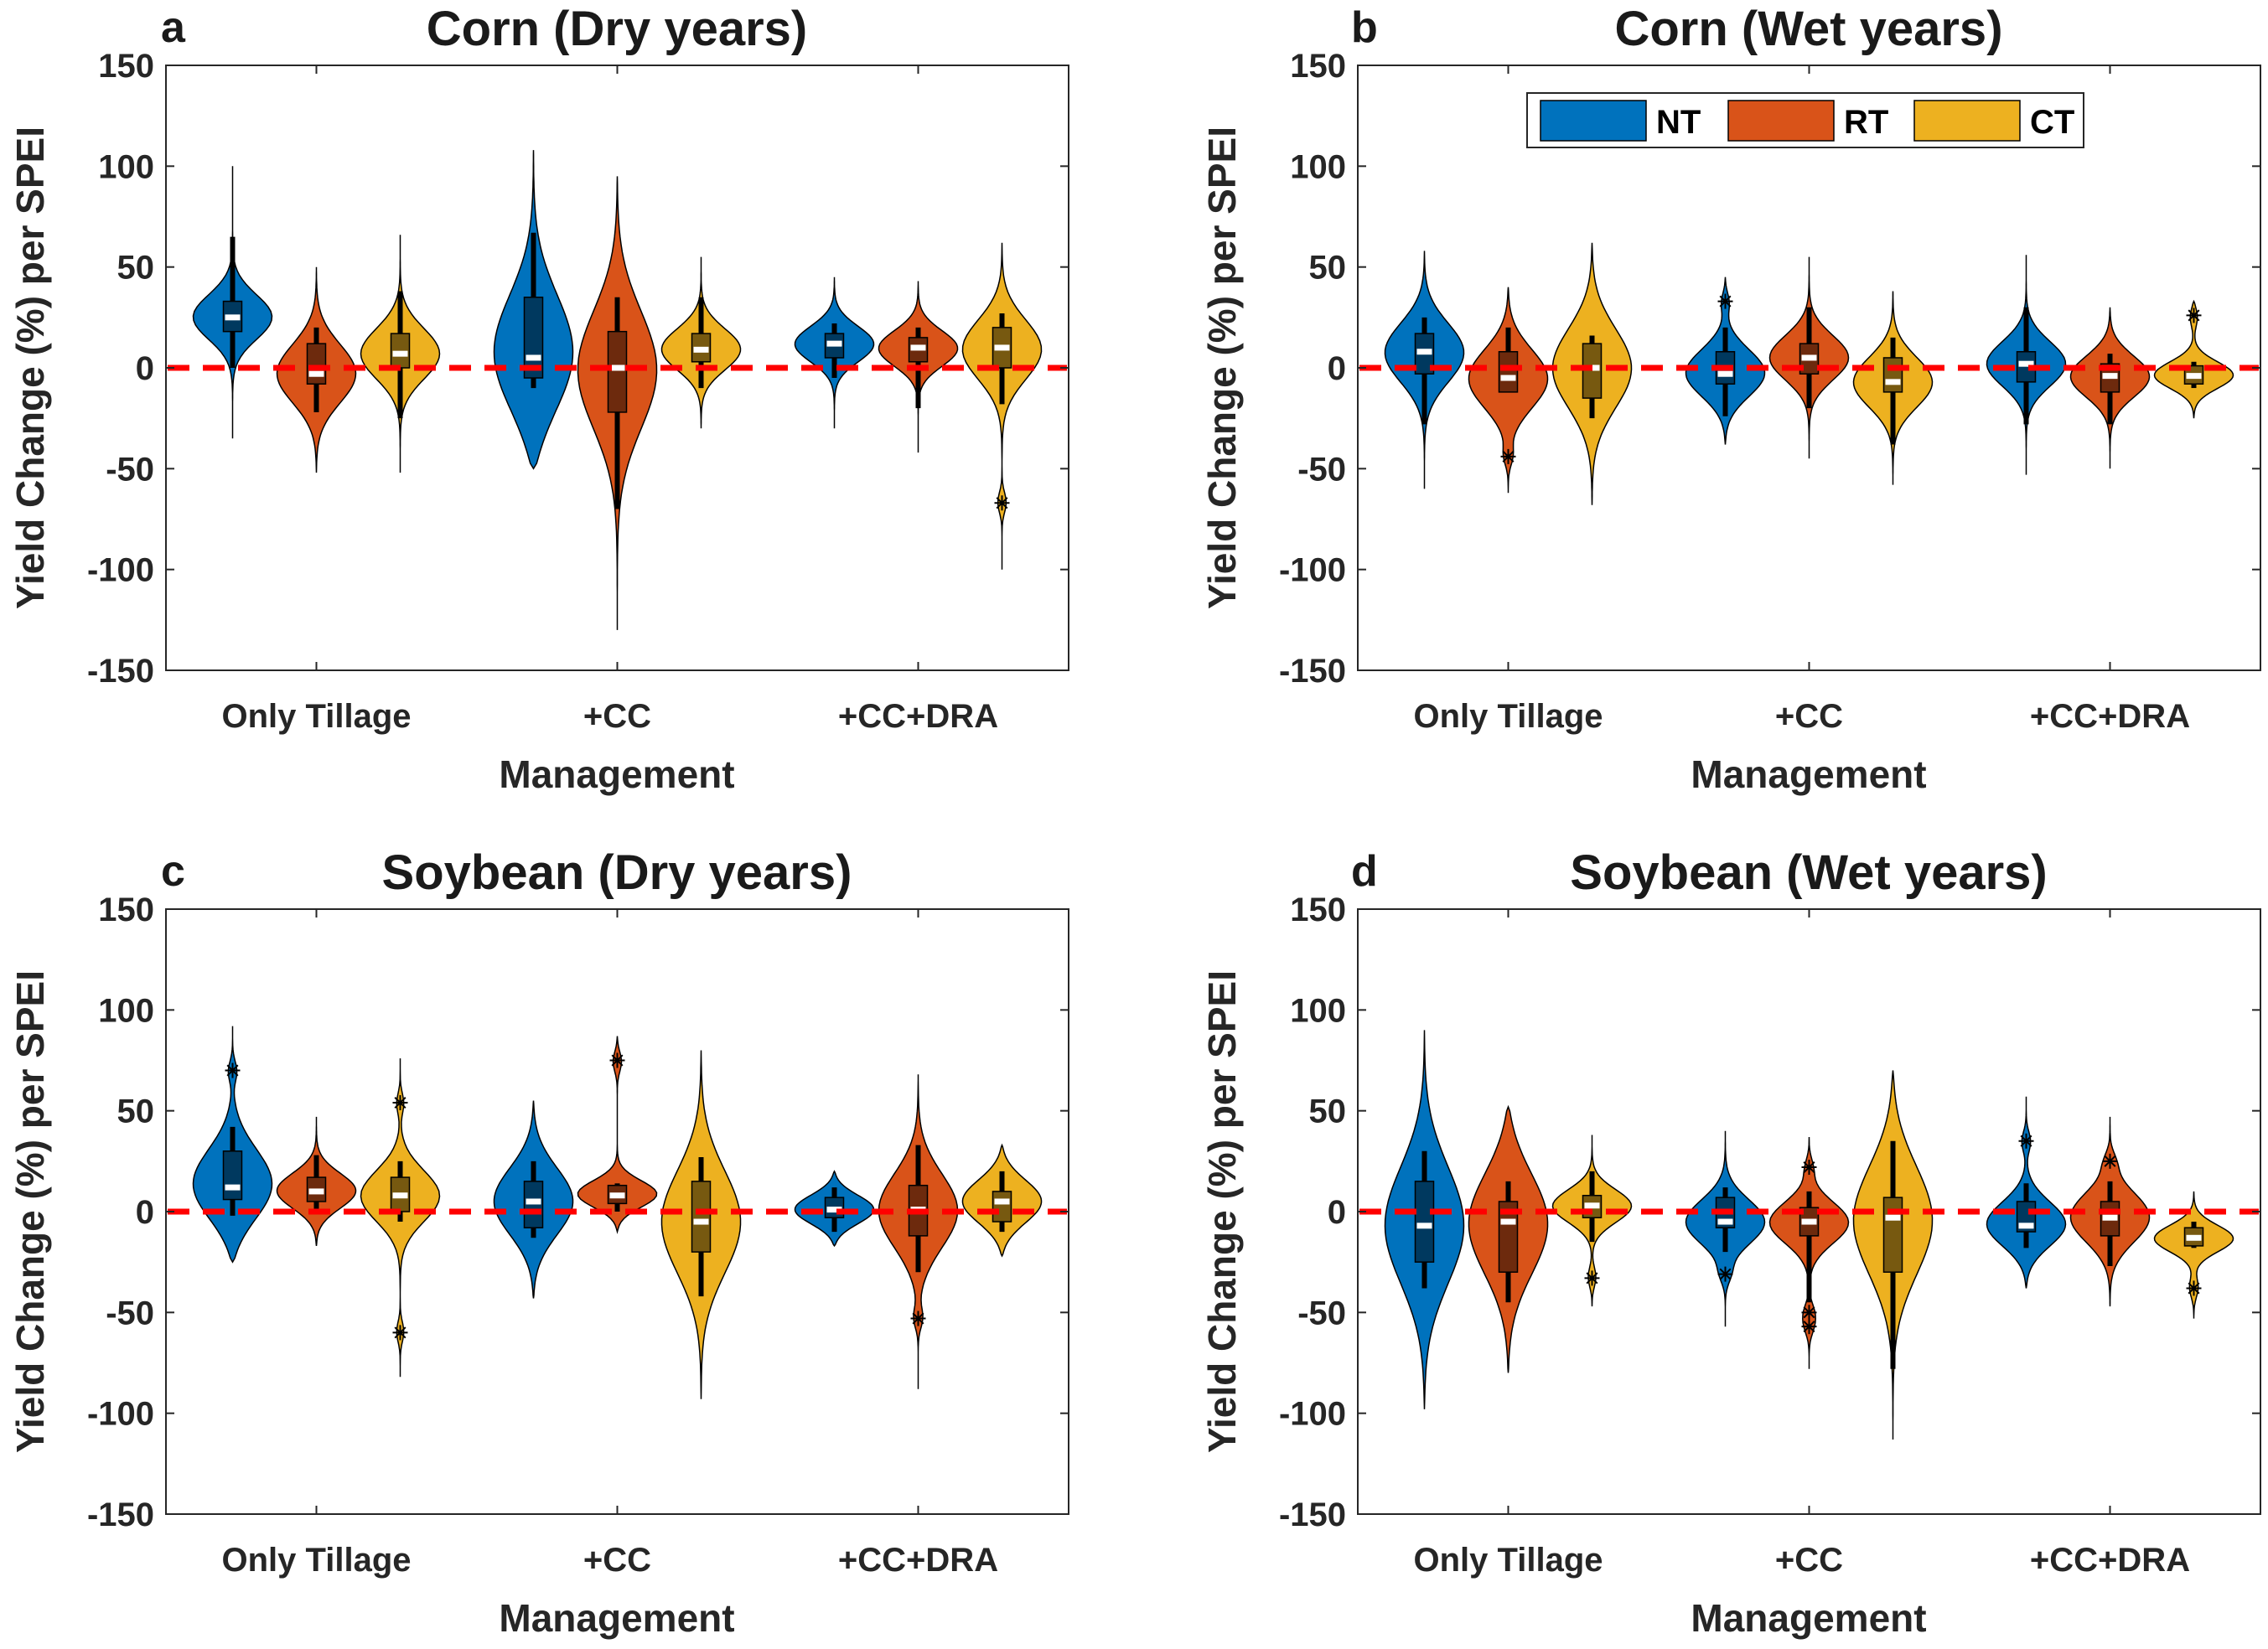  What do you see at coordinates (1364, 27) in the screenshot?
I see `panel-letter: b` at bounding box center [1364, 27].